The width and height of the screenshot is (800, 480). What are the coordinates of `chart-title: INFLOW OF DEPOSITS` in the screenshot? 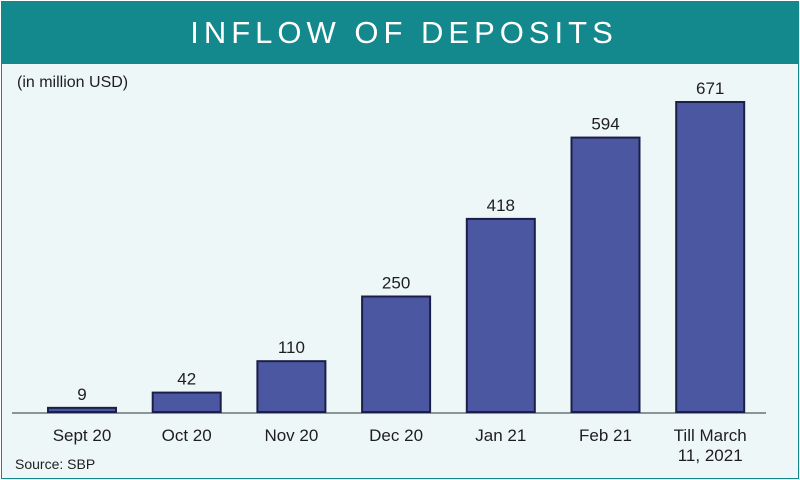 It's located at (404, 32).